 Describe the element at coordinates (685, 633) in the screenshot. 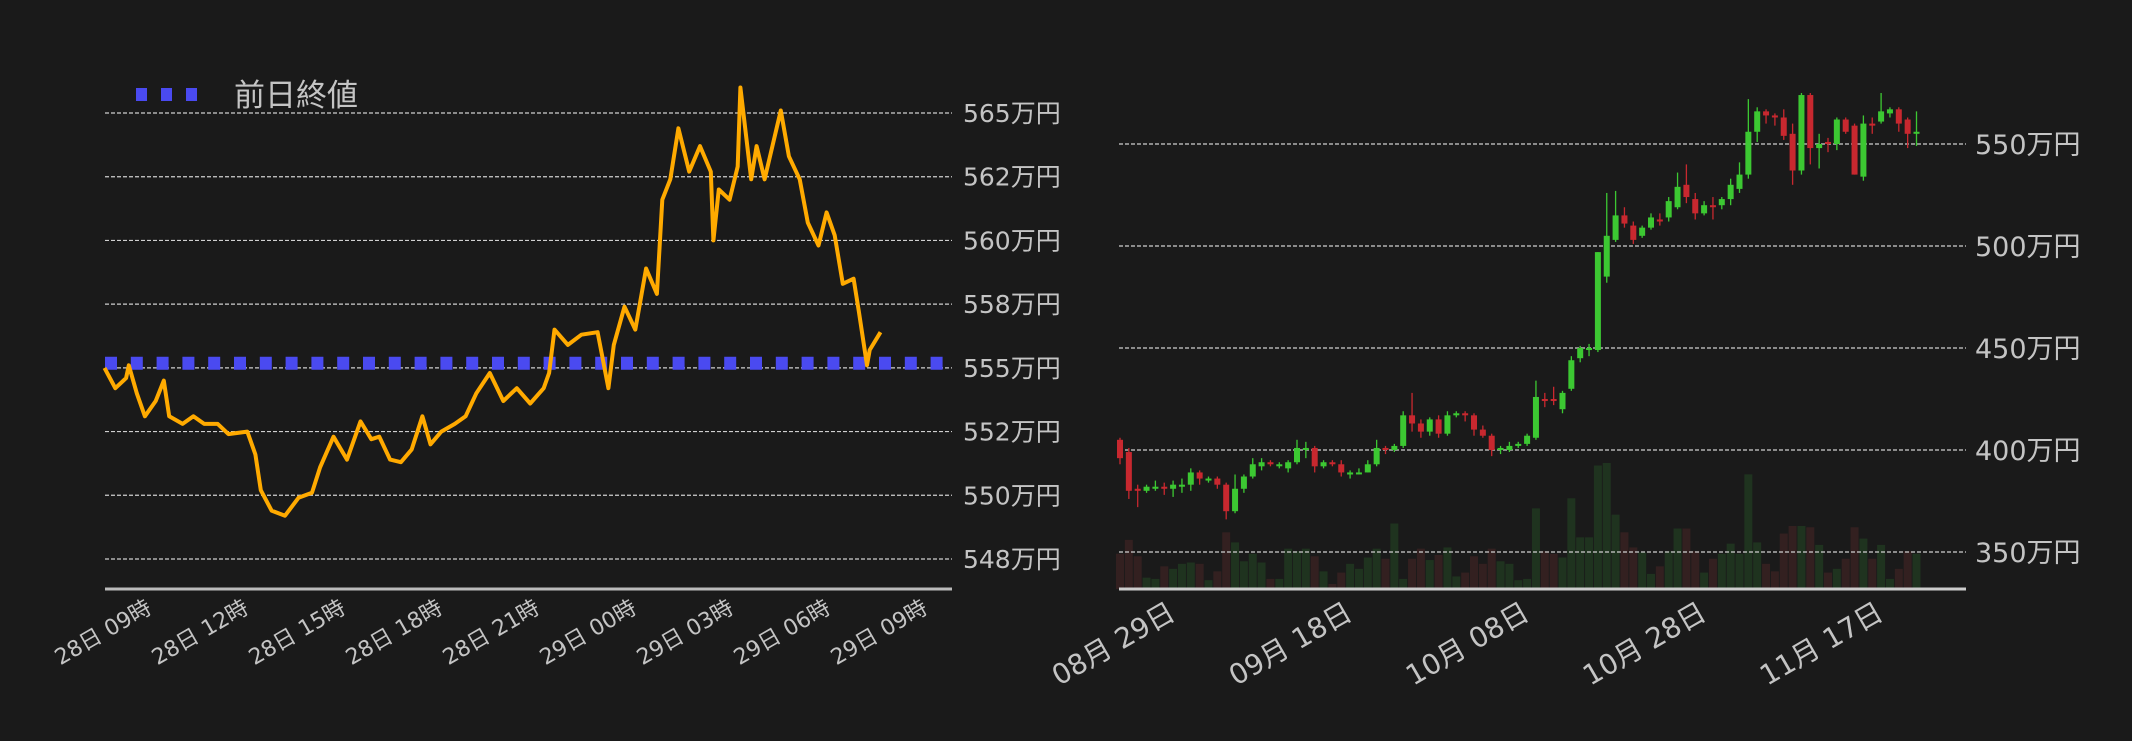

I see `x-tick-label: 29日 03時` at that location.